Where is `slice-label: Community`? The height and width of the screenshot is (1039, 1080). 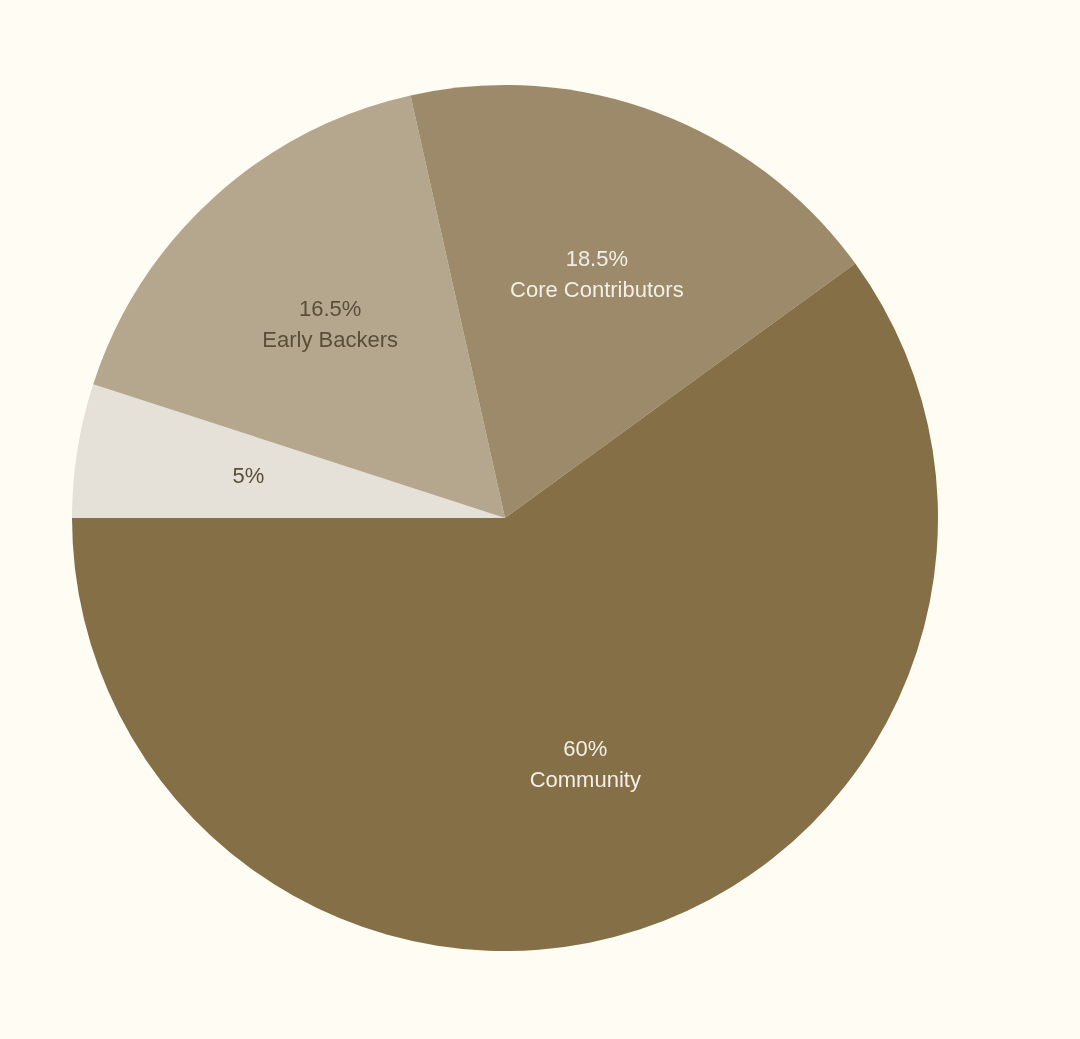
slice-label: Community is located at coordinates (585, 779).